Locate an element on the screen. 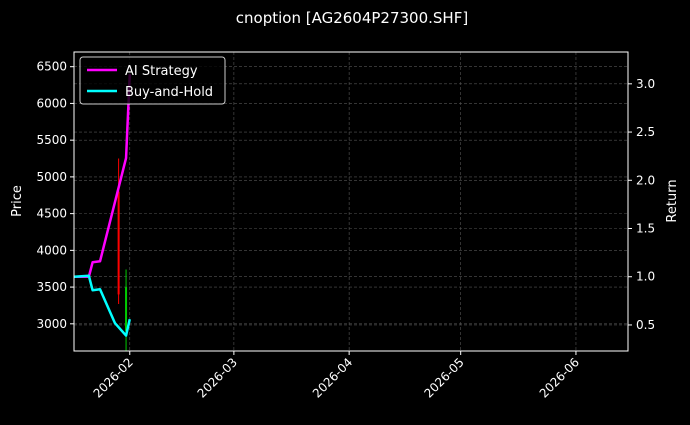 Image resolution: width=690 pixels, height=425 pixels. y2-axis-label: Return is located at coordinates (672, 200).